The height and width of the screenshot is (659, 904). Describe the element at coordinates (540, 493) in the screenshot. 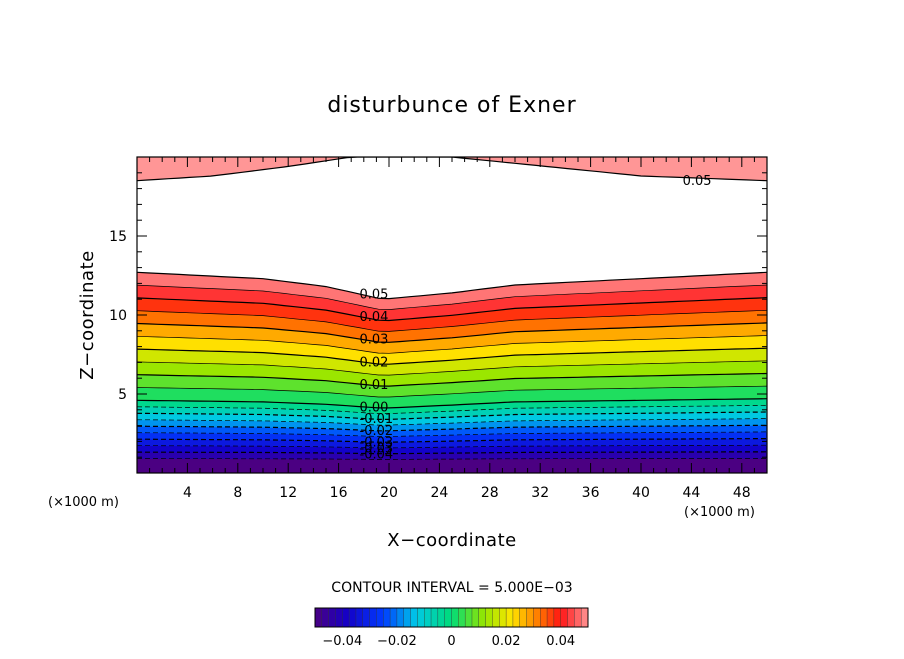

I see `x-tick-label: 32` at that location.